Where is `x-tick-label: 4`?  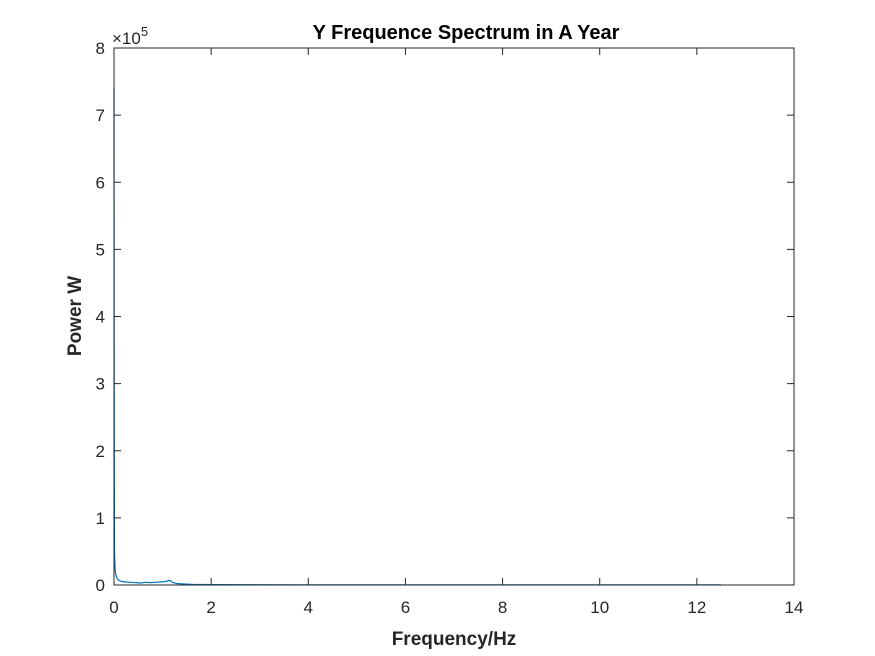 x-tick-label: 4 is located at coordinates (308, 607).